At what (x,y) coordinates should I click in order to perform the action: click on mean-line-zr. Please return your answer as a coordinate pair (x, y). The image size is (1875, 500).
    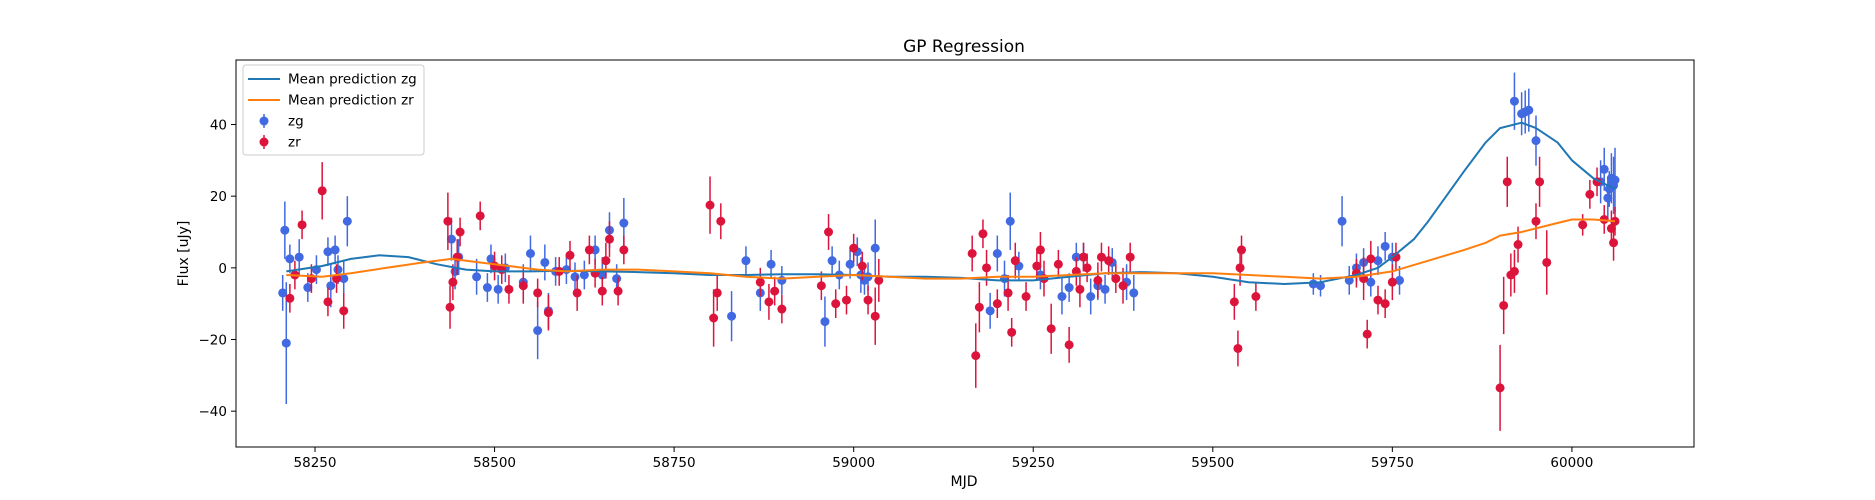
    Looking at the image, I should click on (951, 249).